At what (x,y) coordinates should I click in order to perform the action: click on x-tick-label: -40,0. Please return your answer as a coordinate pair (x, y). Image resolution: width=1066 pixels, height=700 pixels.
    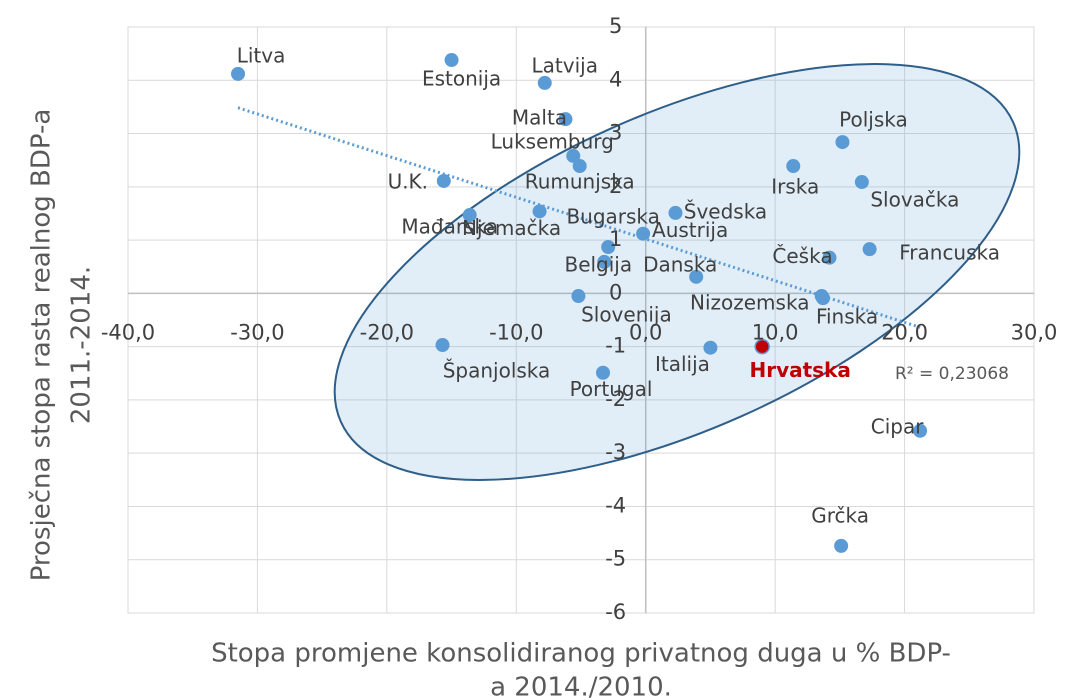
    Looking at the image, I should click on (128, 332).